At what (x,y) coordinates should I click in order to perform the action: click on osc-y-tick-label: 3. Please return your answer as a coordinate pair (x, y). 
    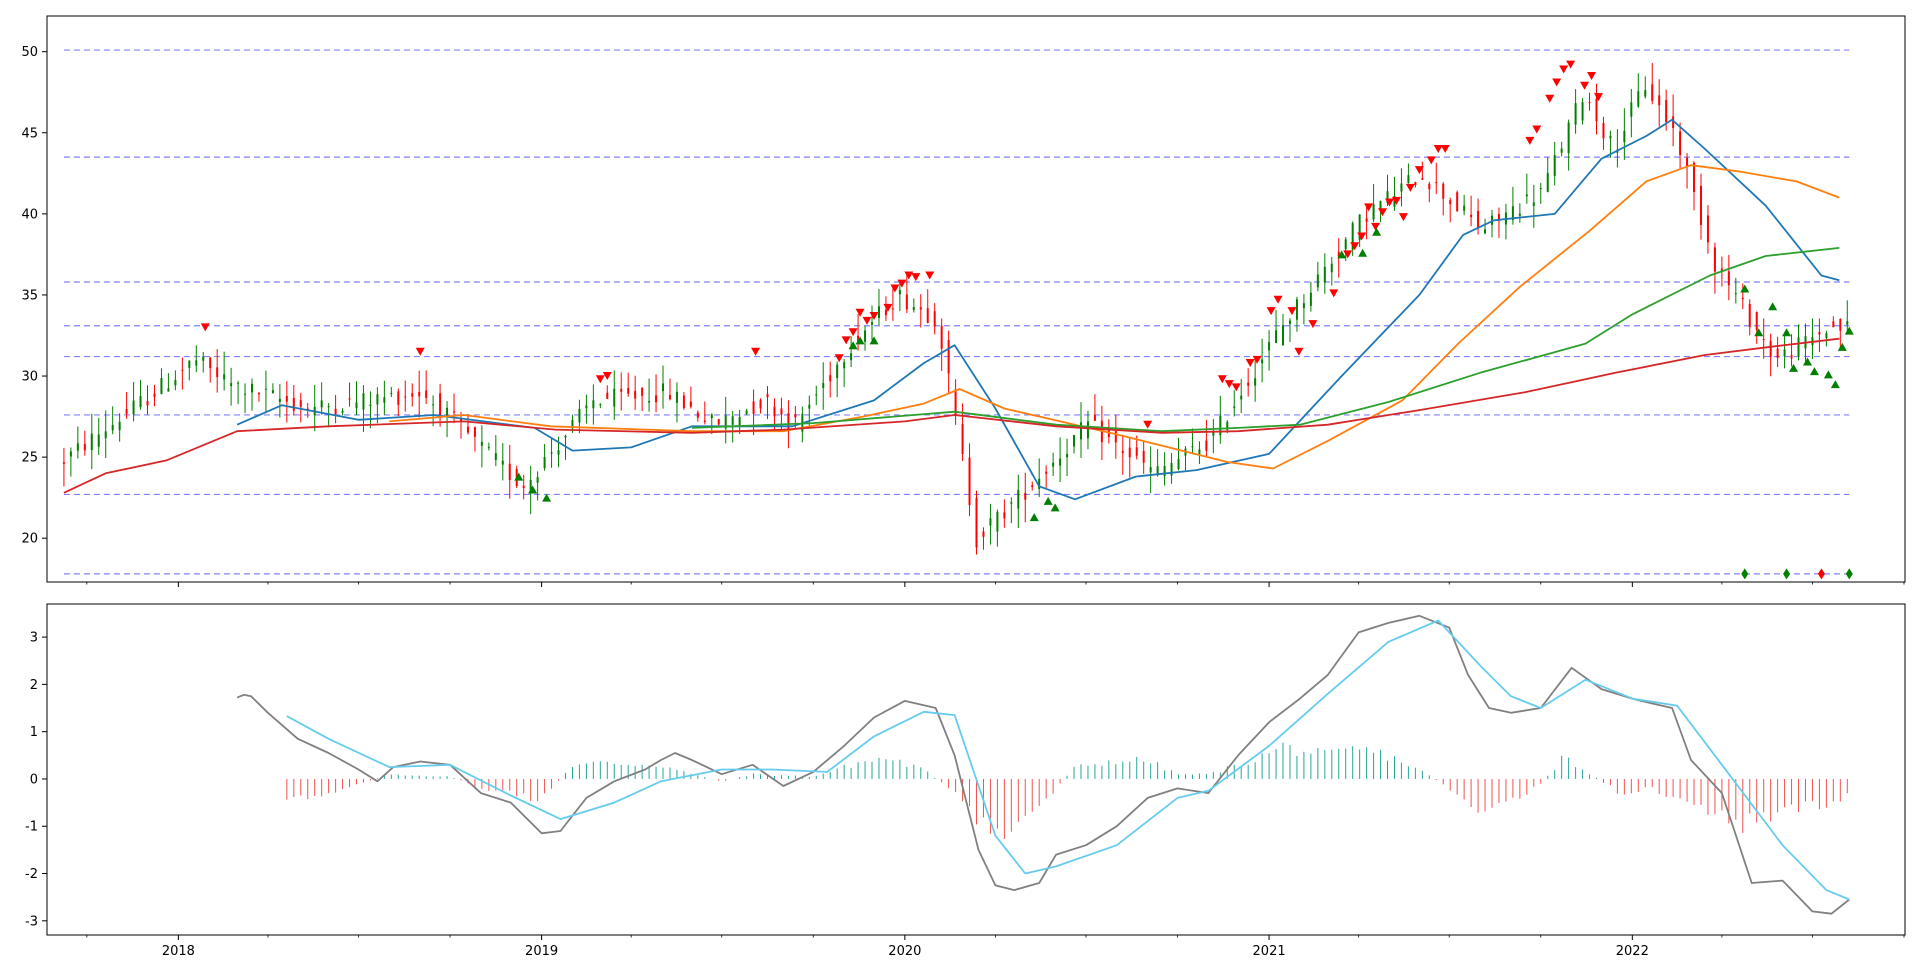
    Looking at the image, I should click on (34, 638).